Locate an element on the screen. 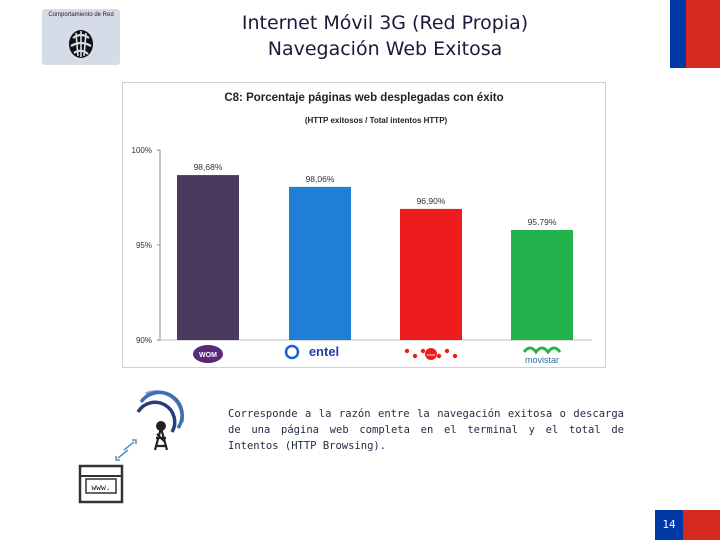  slide-title-line1: Internet Móvil 3G (Red Propia) is located at coordinates (385, 23).